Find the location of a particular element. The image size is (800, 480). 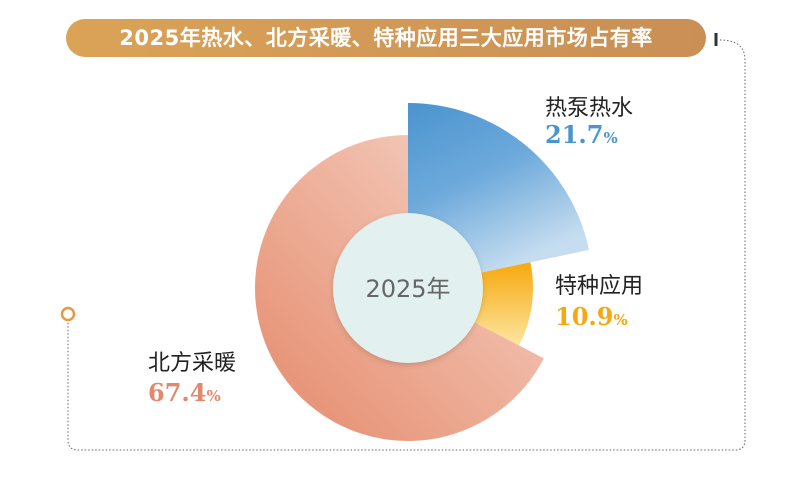

value-number: 67.4 is located at coordinates (177, 392).